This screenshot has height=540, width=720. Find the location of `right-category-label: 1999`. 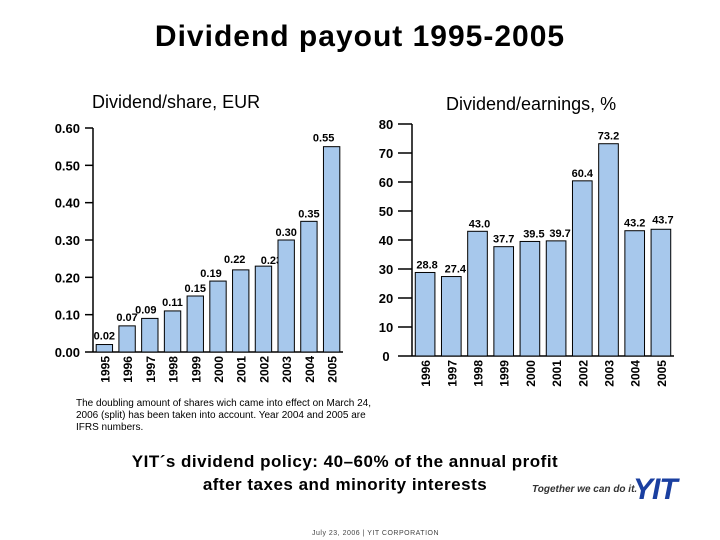

right-category-label: 1999 is located at coordinates (505, 373).